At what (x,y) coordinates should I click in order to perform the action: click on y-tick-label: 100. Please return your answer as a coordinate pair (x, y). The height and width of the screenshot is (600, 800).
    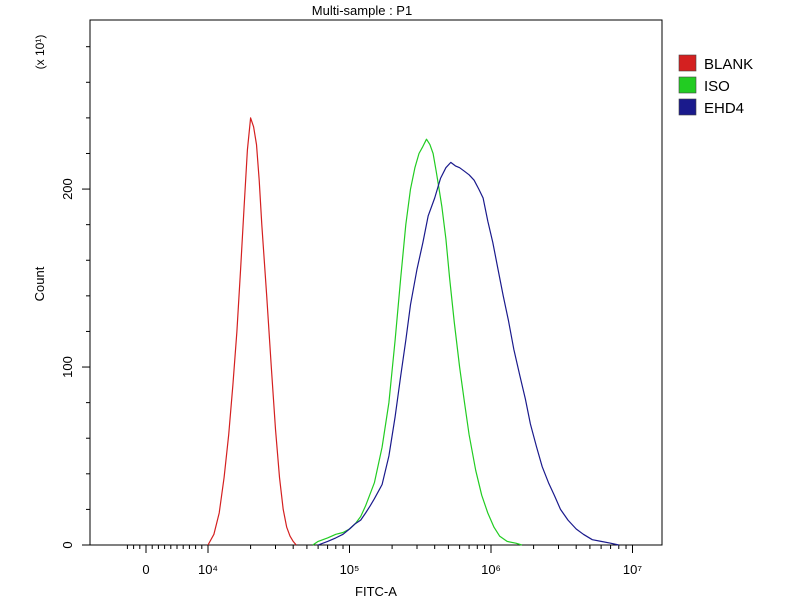
    Looking at the image, I should click on (67, 367).